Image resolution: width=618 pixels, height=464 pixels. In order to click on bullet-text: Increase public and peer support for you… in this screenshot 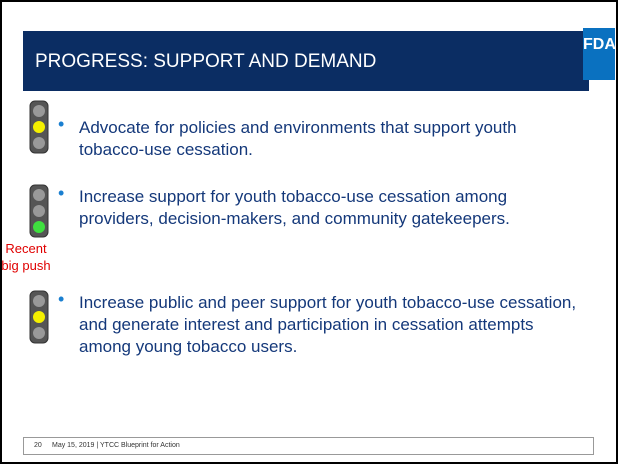, I will do `click(328, 324)`.